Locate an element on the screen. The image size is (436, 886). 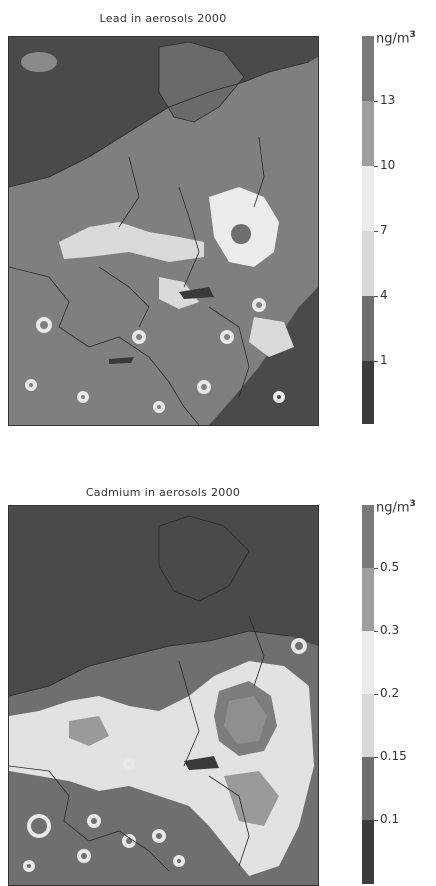
hotspot-rings is located at coordinates (155, 355).